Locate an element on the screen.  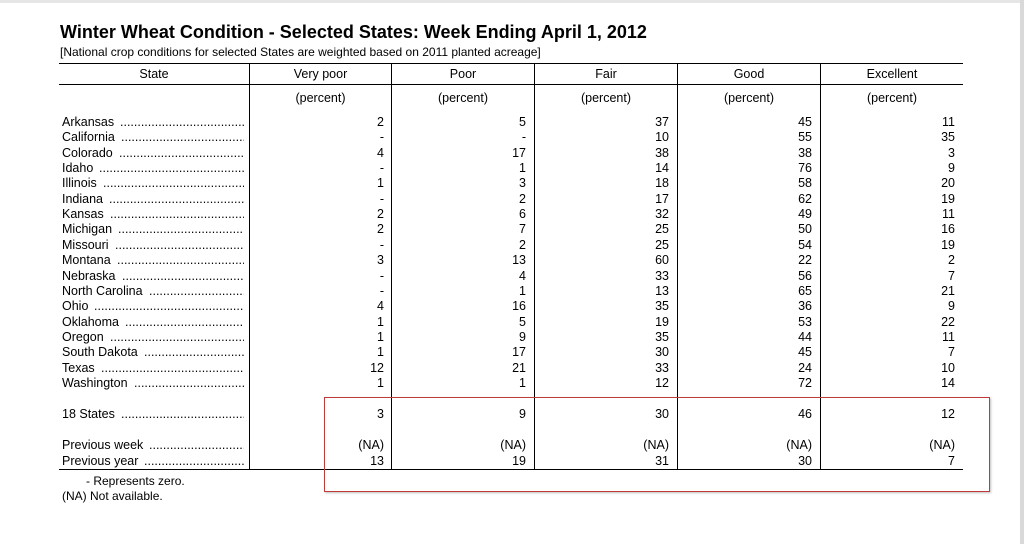
value-cell: 33 is located at coordinates (662, 367).